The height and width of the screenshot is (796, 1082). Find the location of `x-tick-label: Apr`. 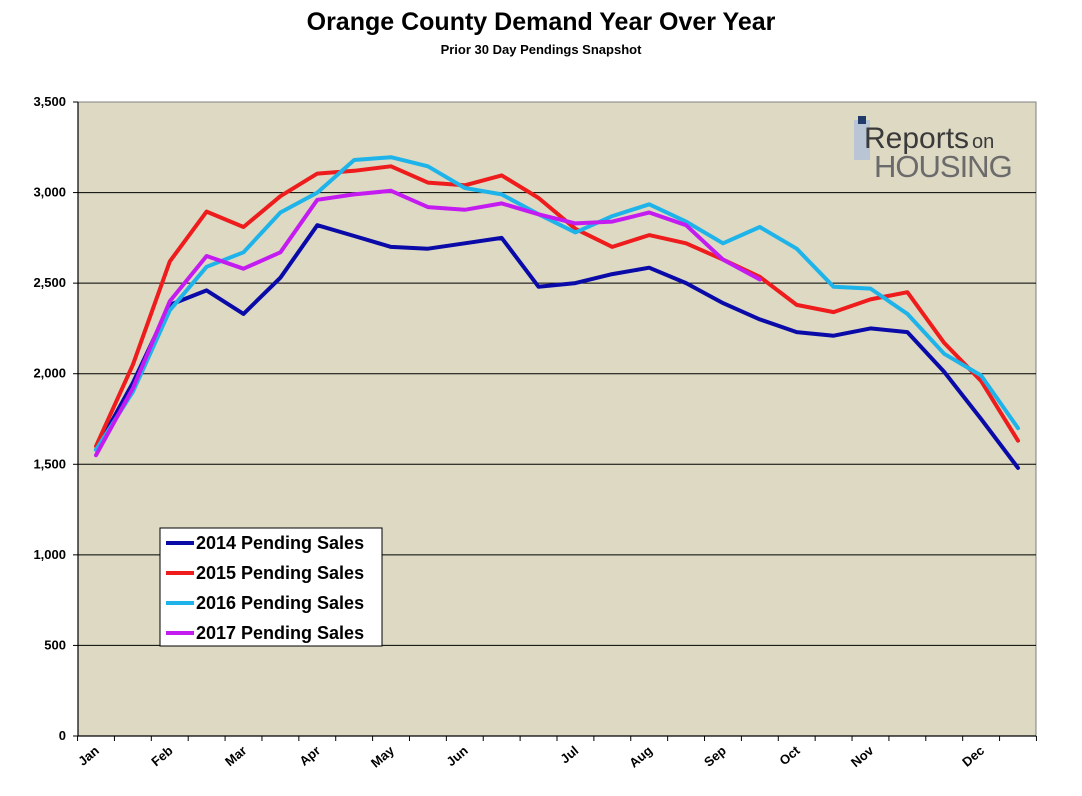

x-tick-label: Apr is located at coordinates (309, 756).